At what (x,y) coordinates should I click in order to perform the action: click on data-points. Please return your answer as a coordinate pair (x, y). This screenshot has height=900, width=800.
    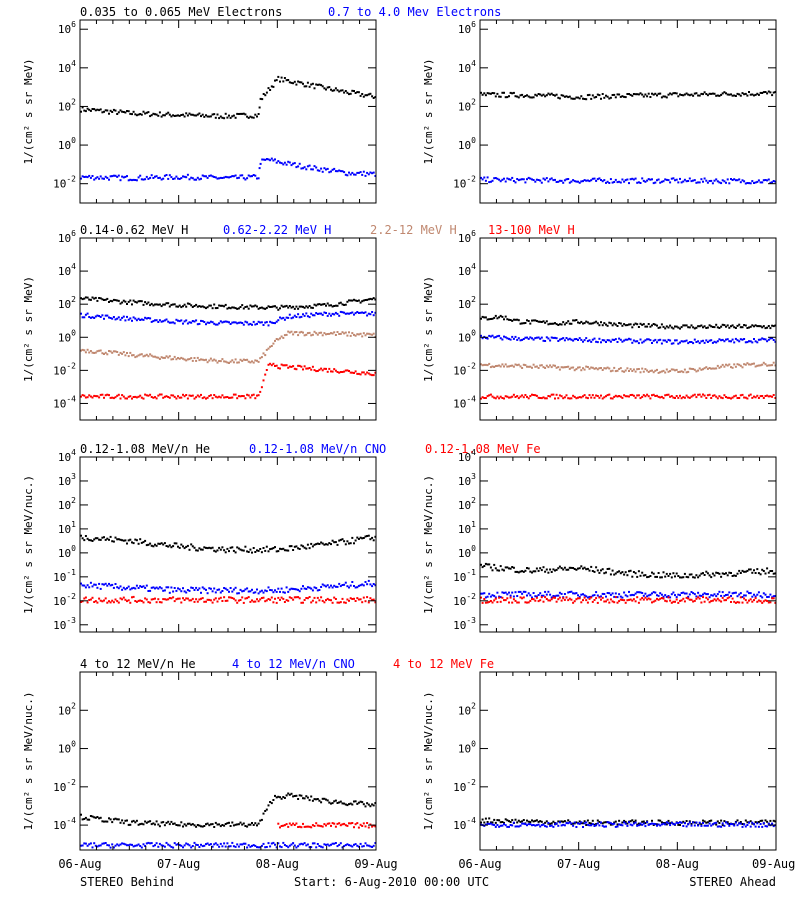
    Looking at the image, I should click on (628, 357).